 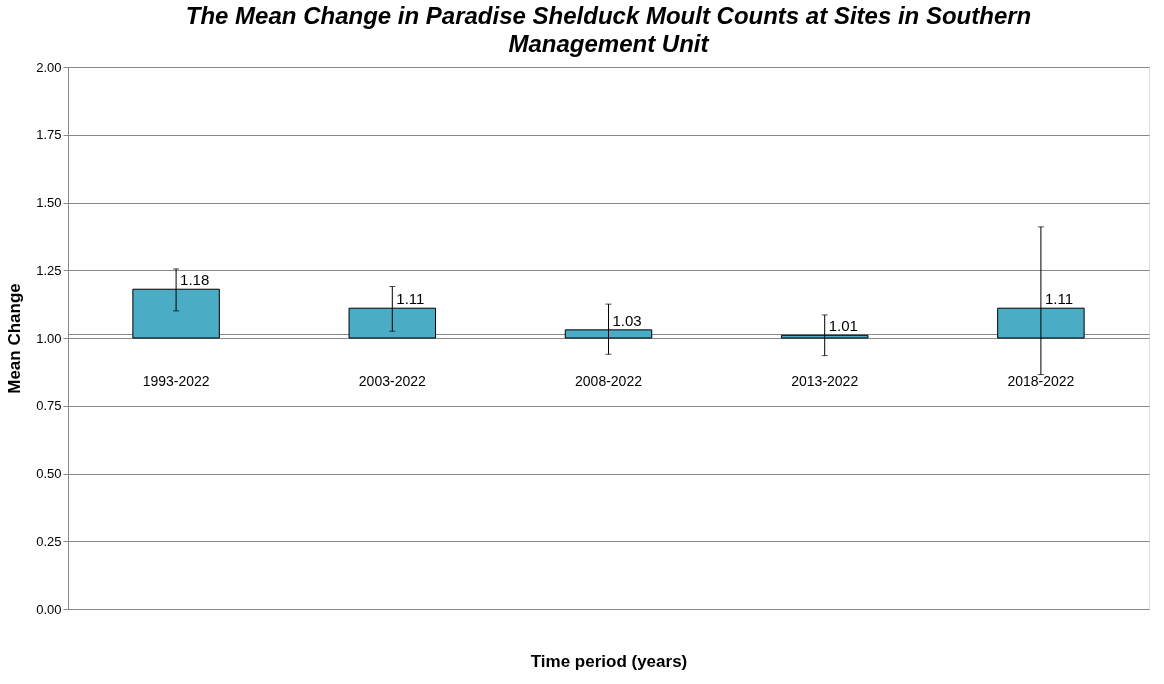 I want to click on data-label: 1.18, so click(x=195, y=280).